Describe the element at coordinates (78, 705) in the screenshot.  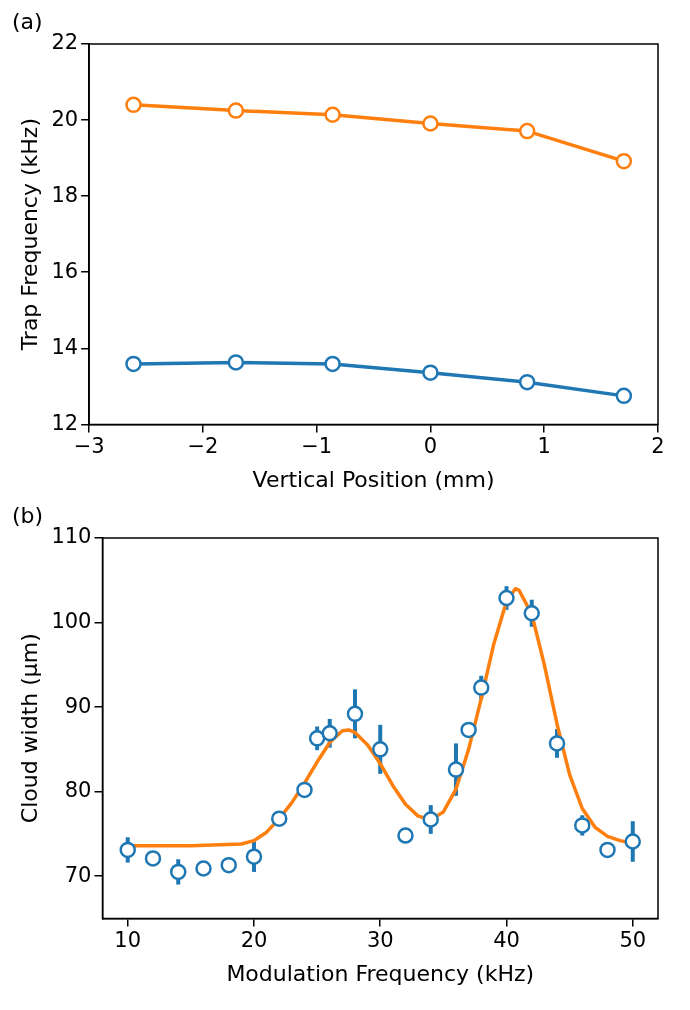
I see `y-tick-label: 90` at that location.